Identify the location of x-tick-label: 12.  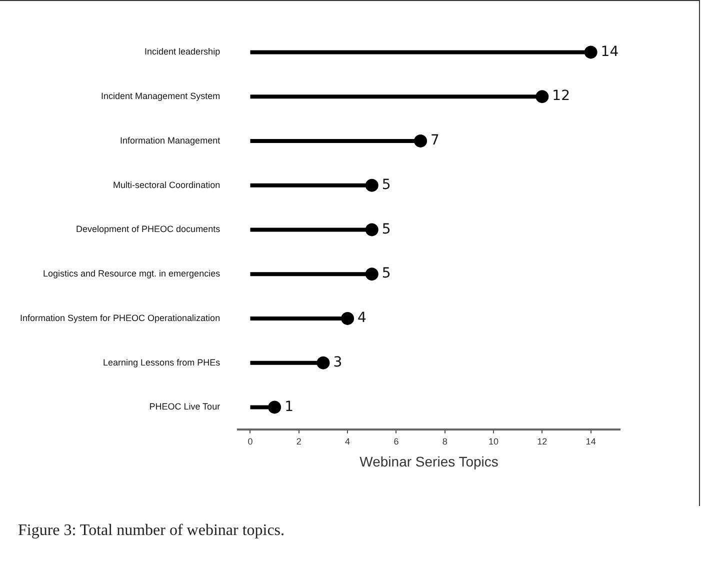
(542, 441).